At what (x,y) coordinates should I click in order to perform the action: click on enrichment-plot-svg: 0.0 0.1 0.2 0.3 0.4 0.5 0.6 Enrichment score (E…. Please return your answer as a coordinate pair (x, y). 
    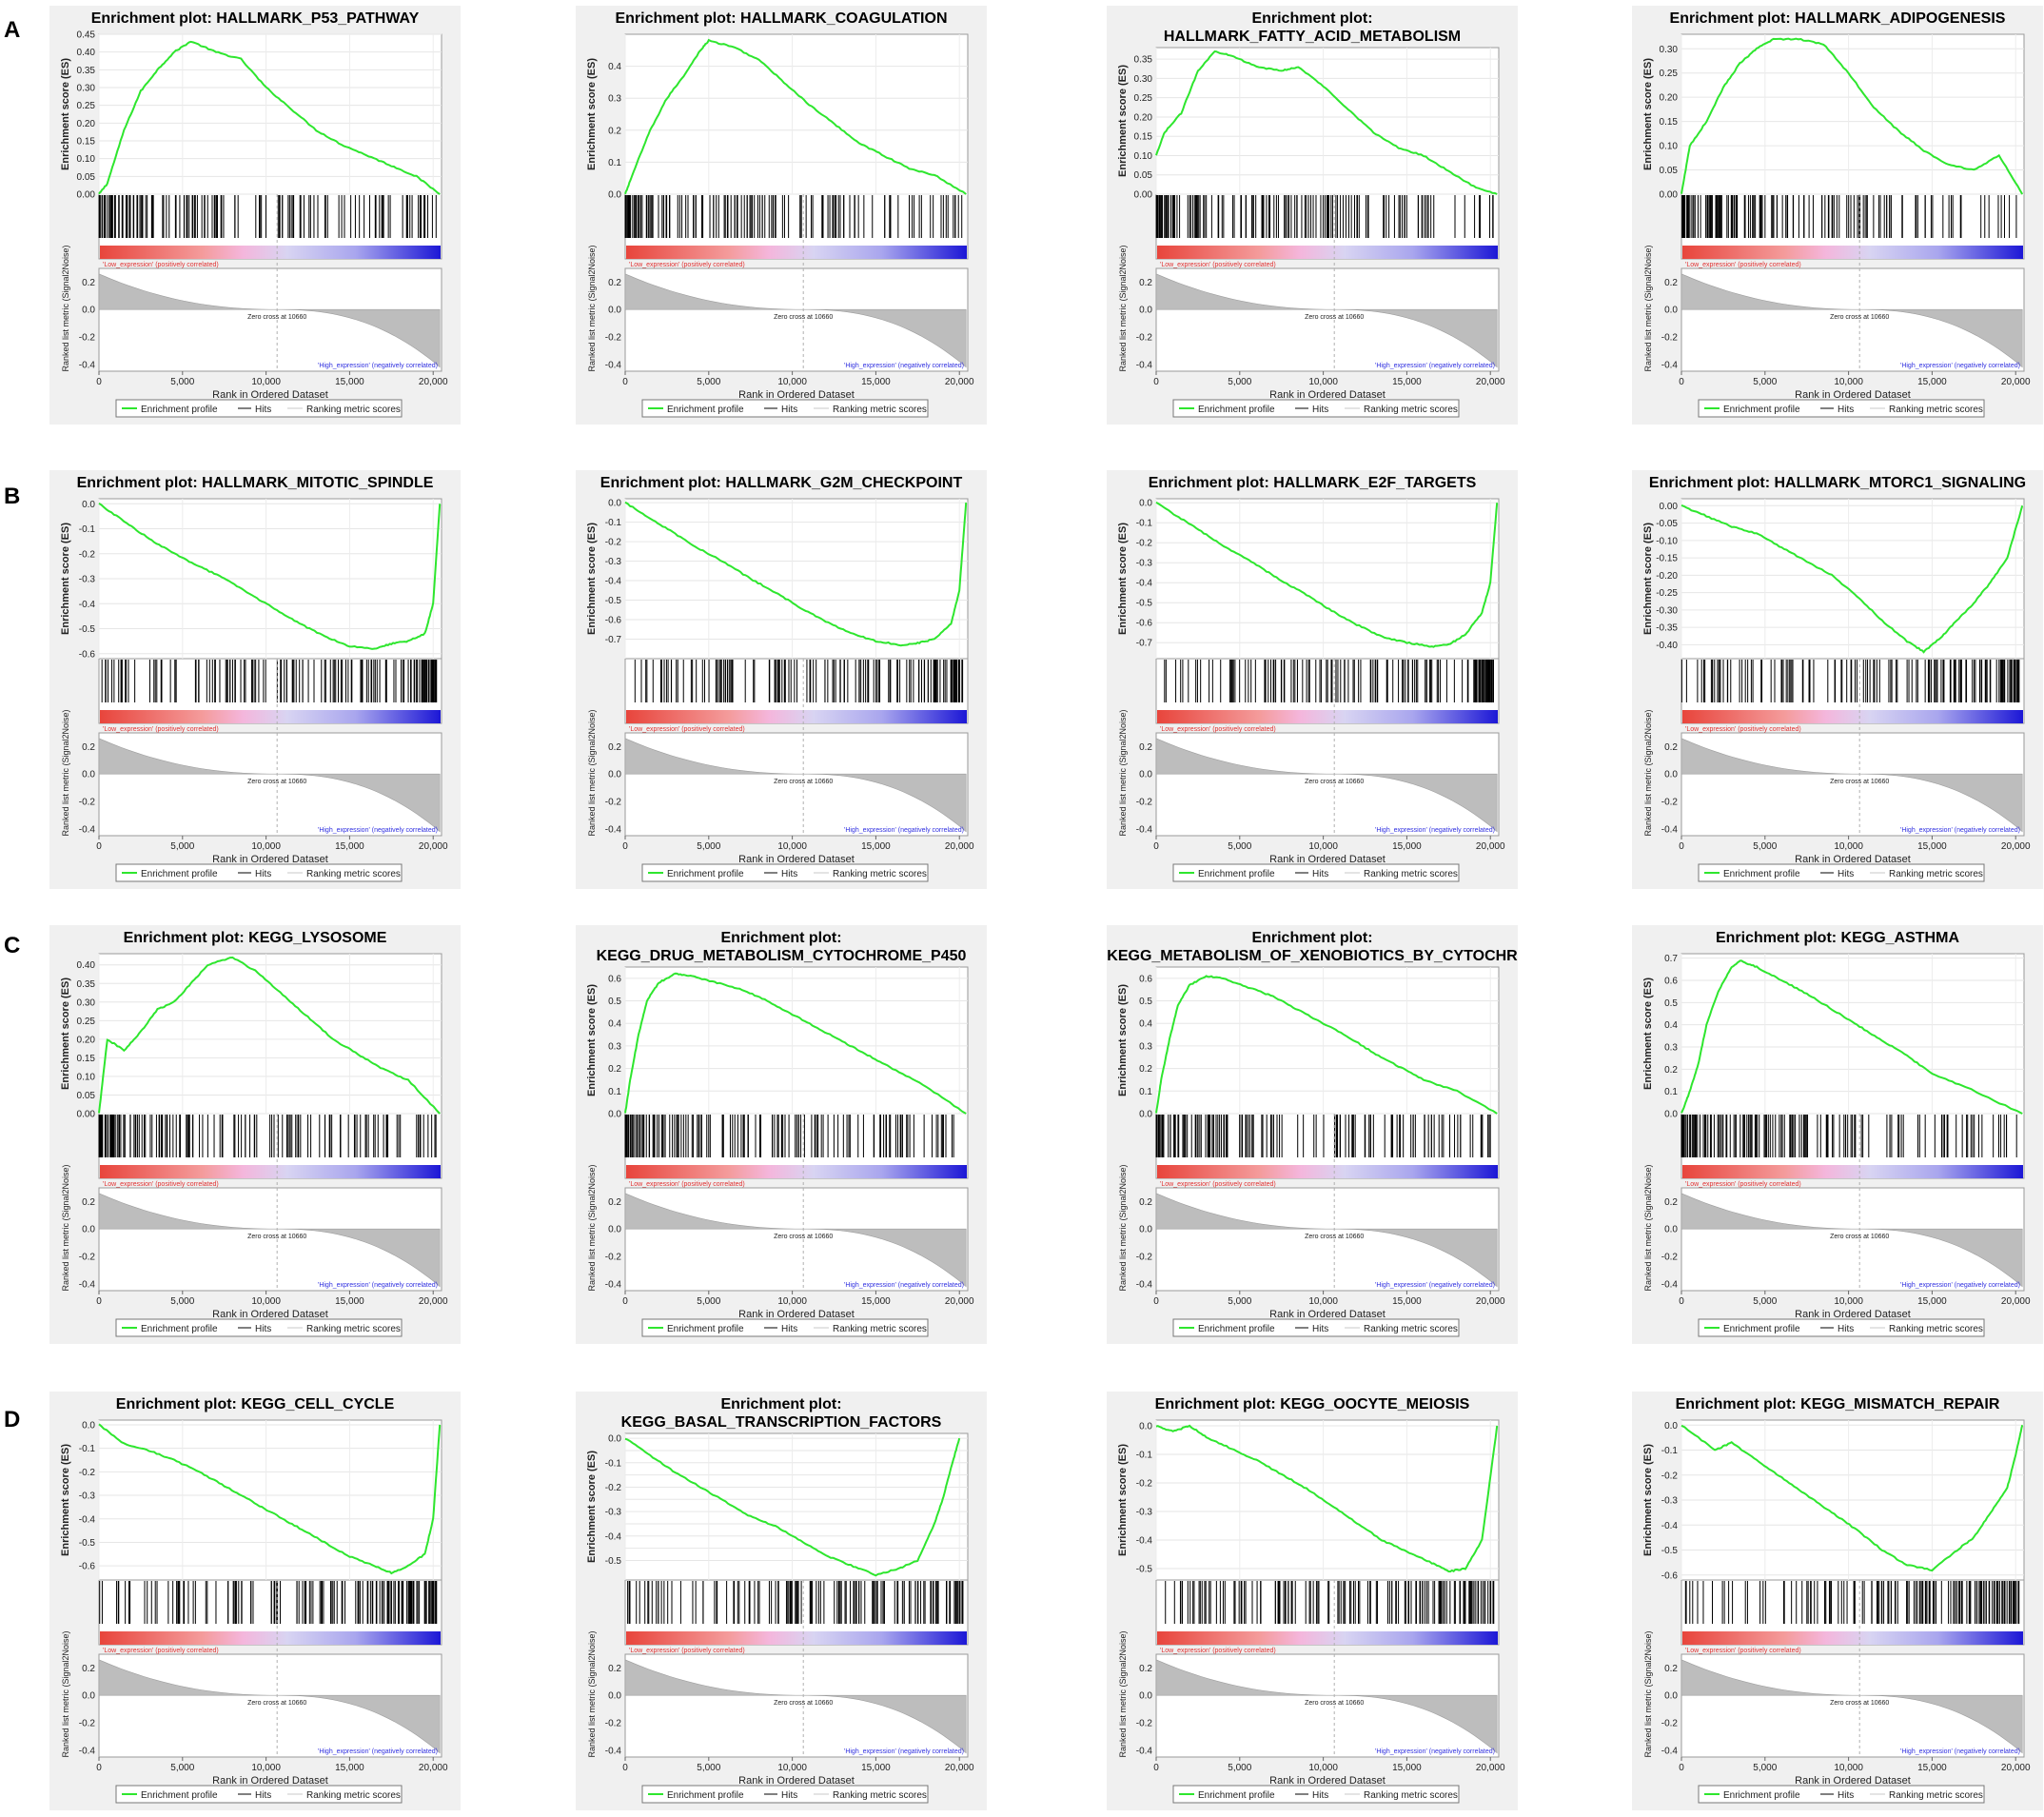
    Looking at the image, I should click on (780, 1151).